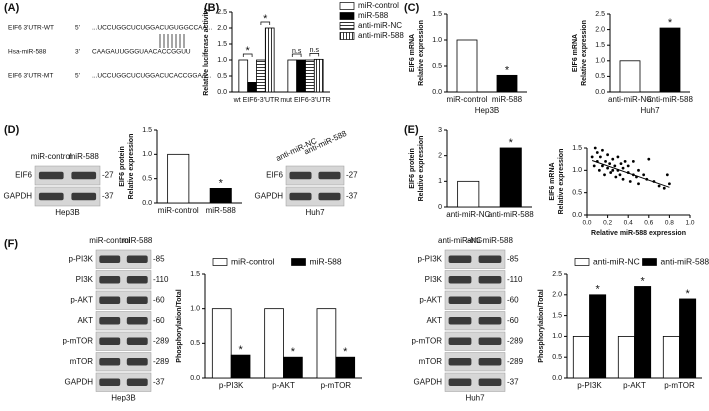  What do you see at coordinates (373, 15) in the screenshot?
I see `legend-label: miR-588` at bounding box center [373, 15].